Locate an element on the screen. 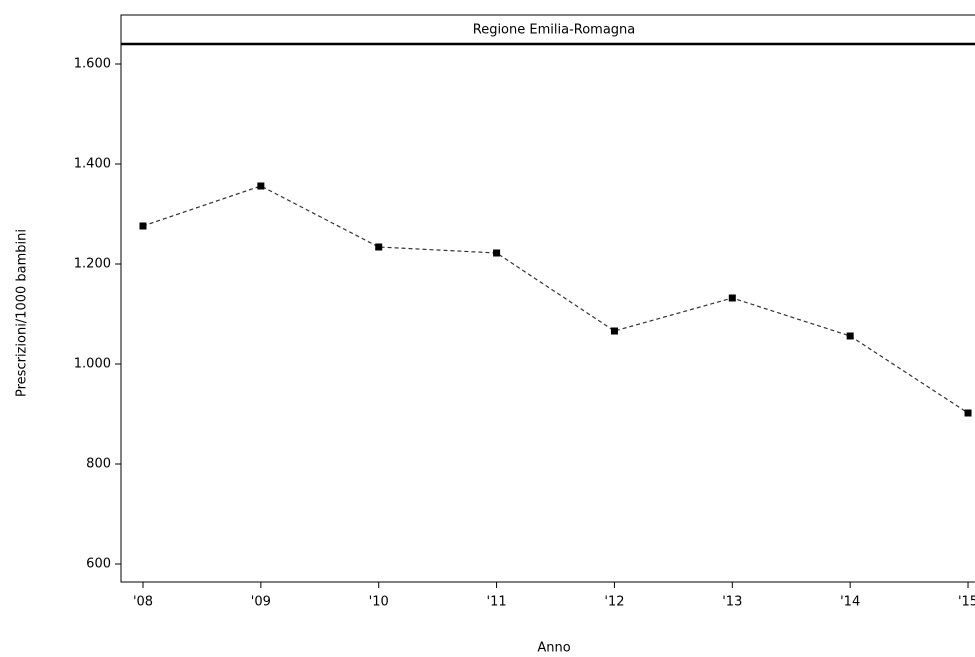  x-tick-label: '13 is located at coordinates (732, 602).